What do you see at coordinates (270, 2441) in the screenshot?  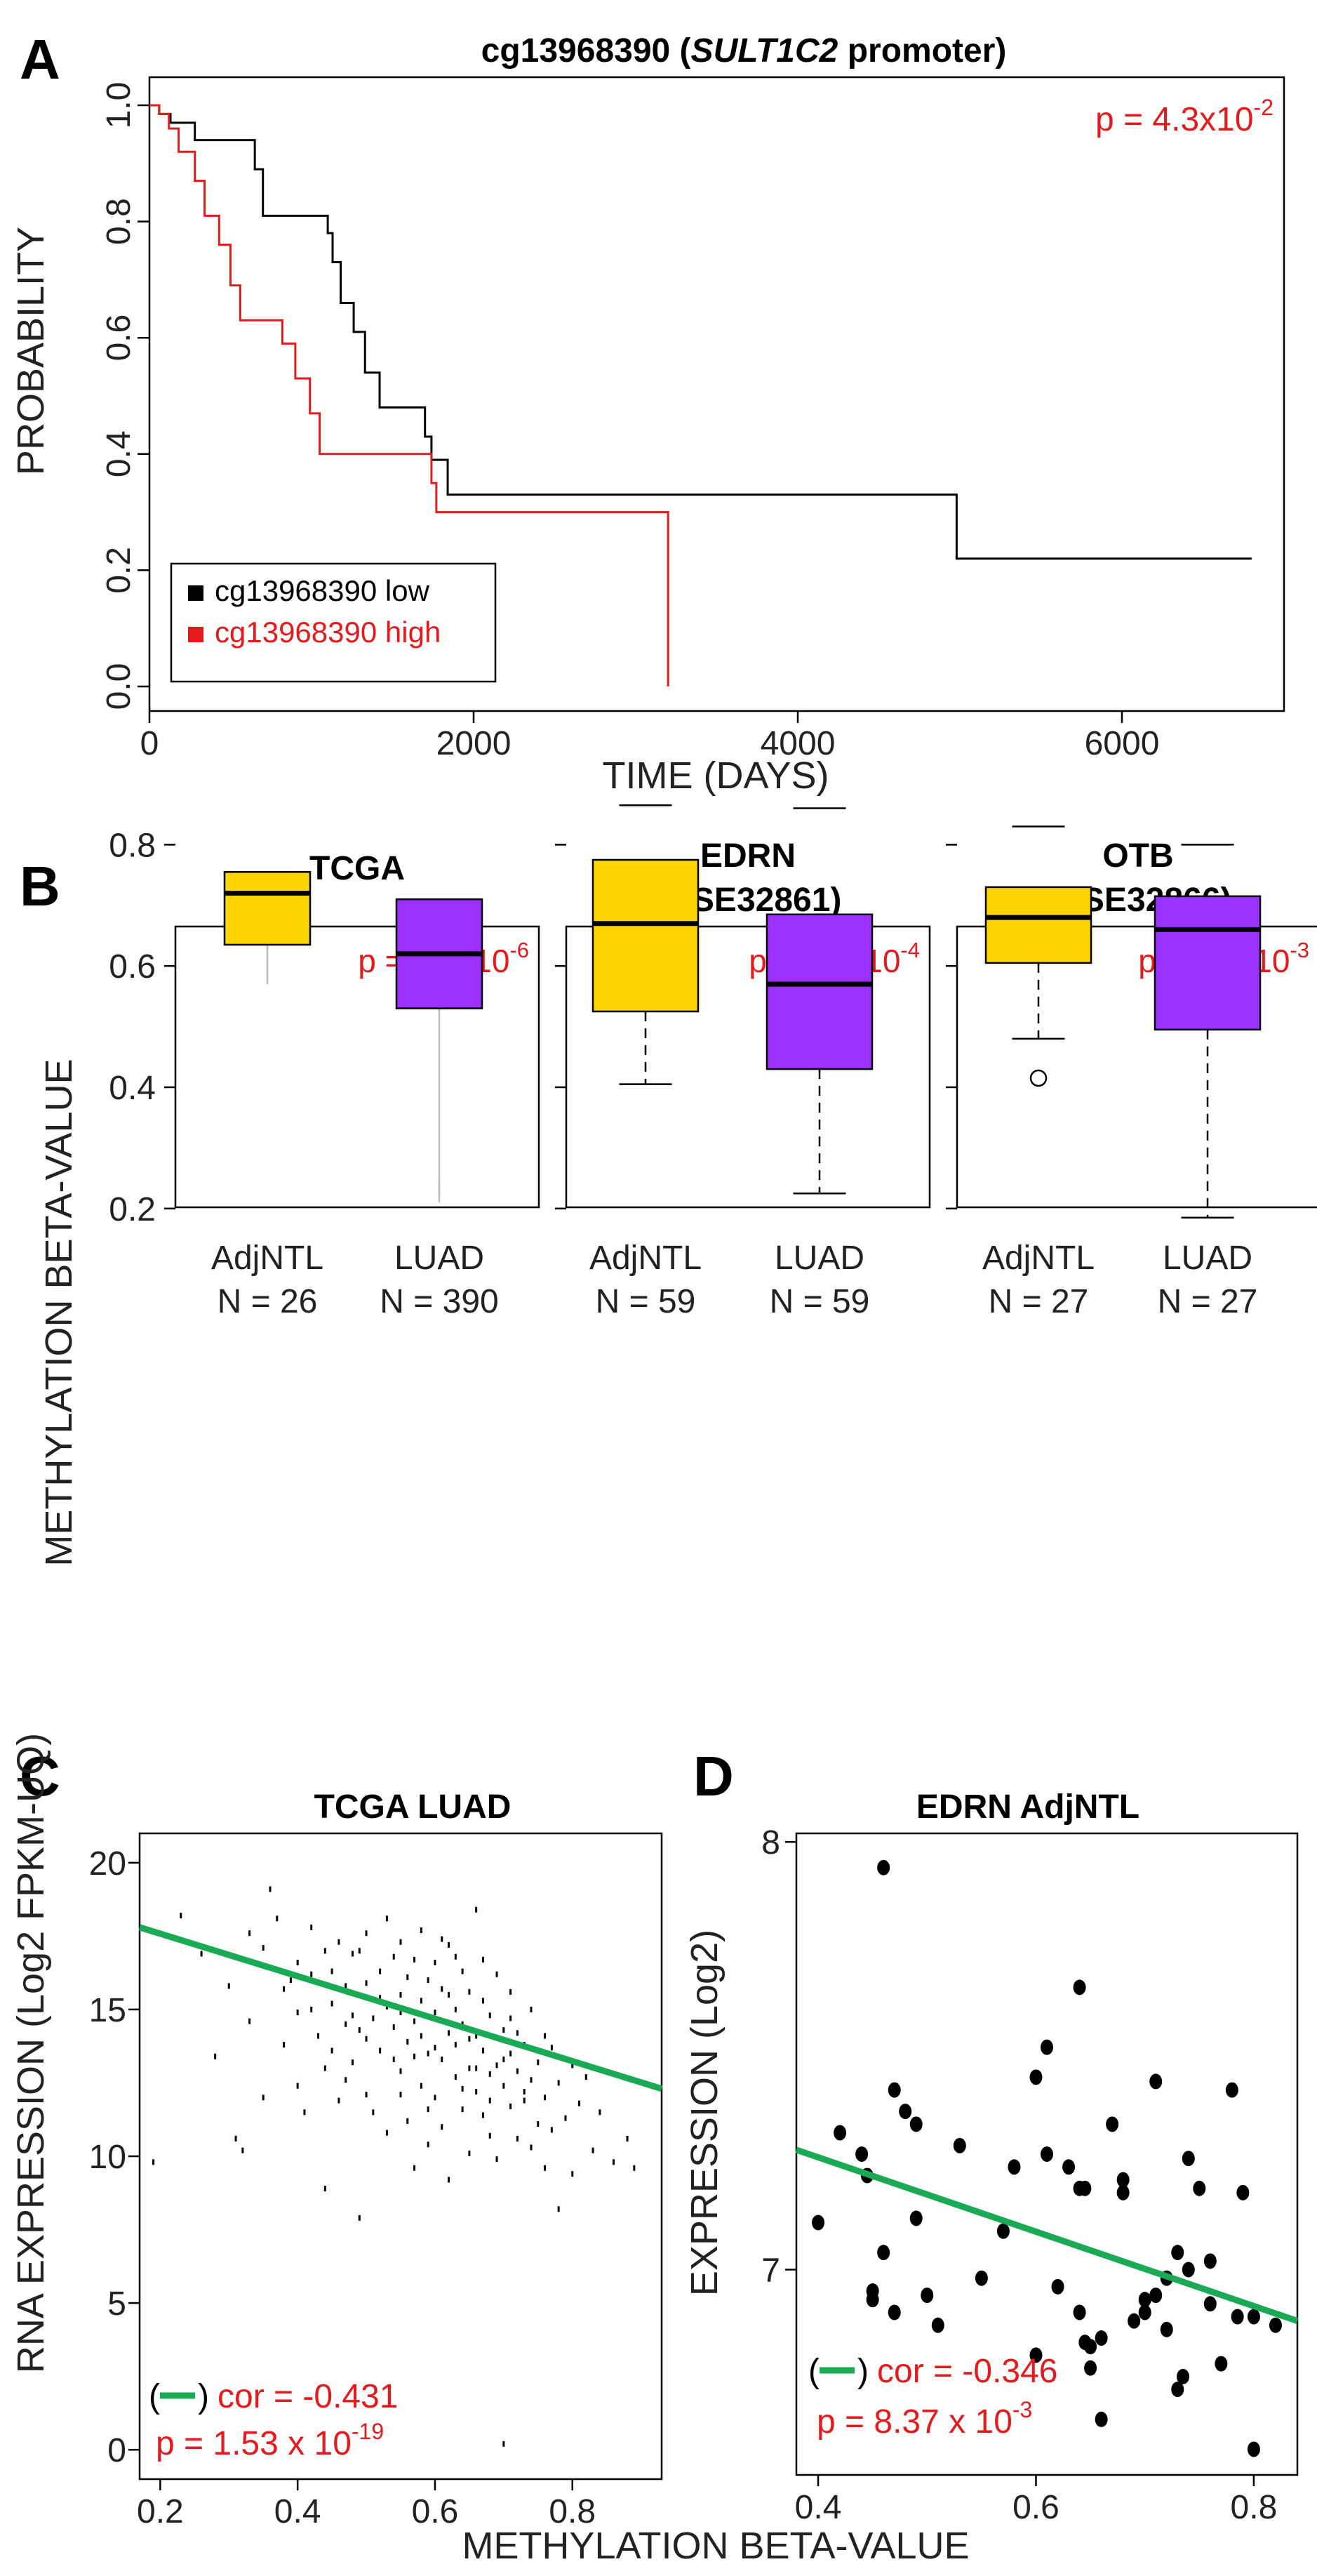 I see `scatter-c-p-value: p = 1.53 x 10-19` at bounding box center [270, 2441].